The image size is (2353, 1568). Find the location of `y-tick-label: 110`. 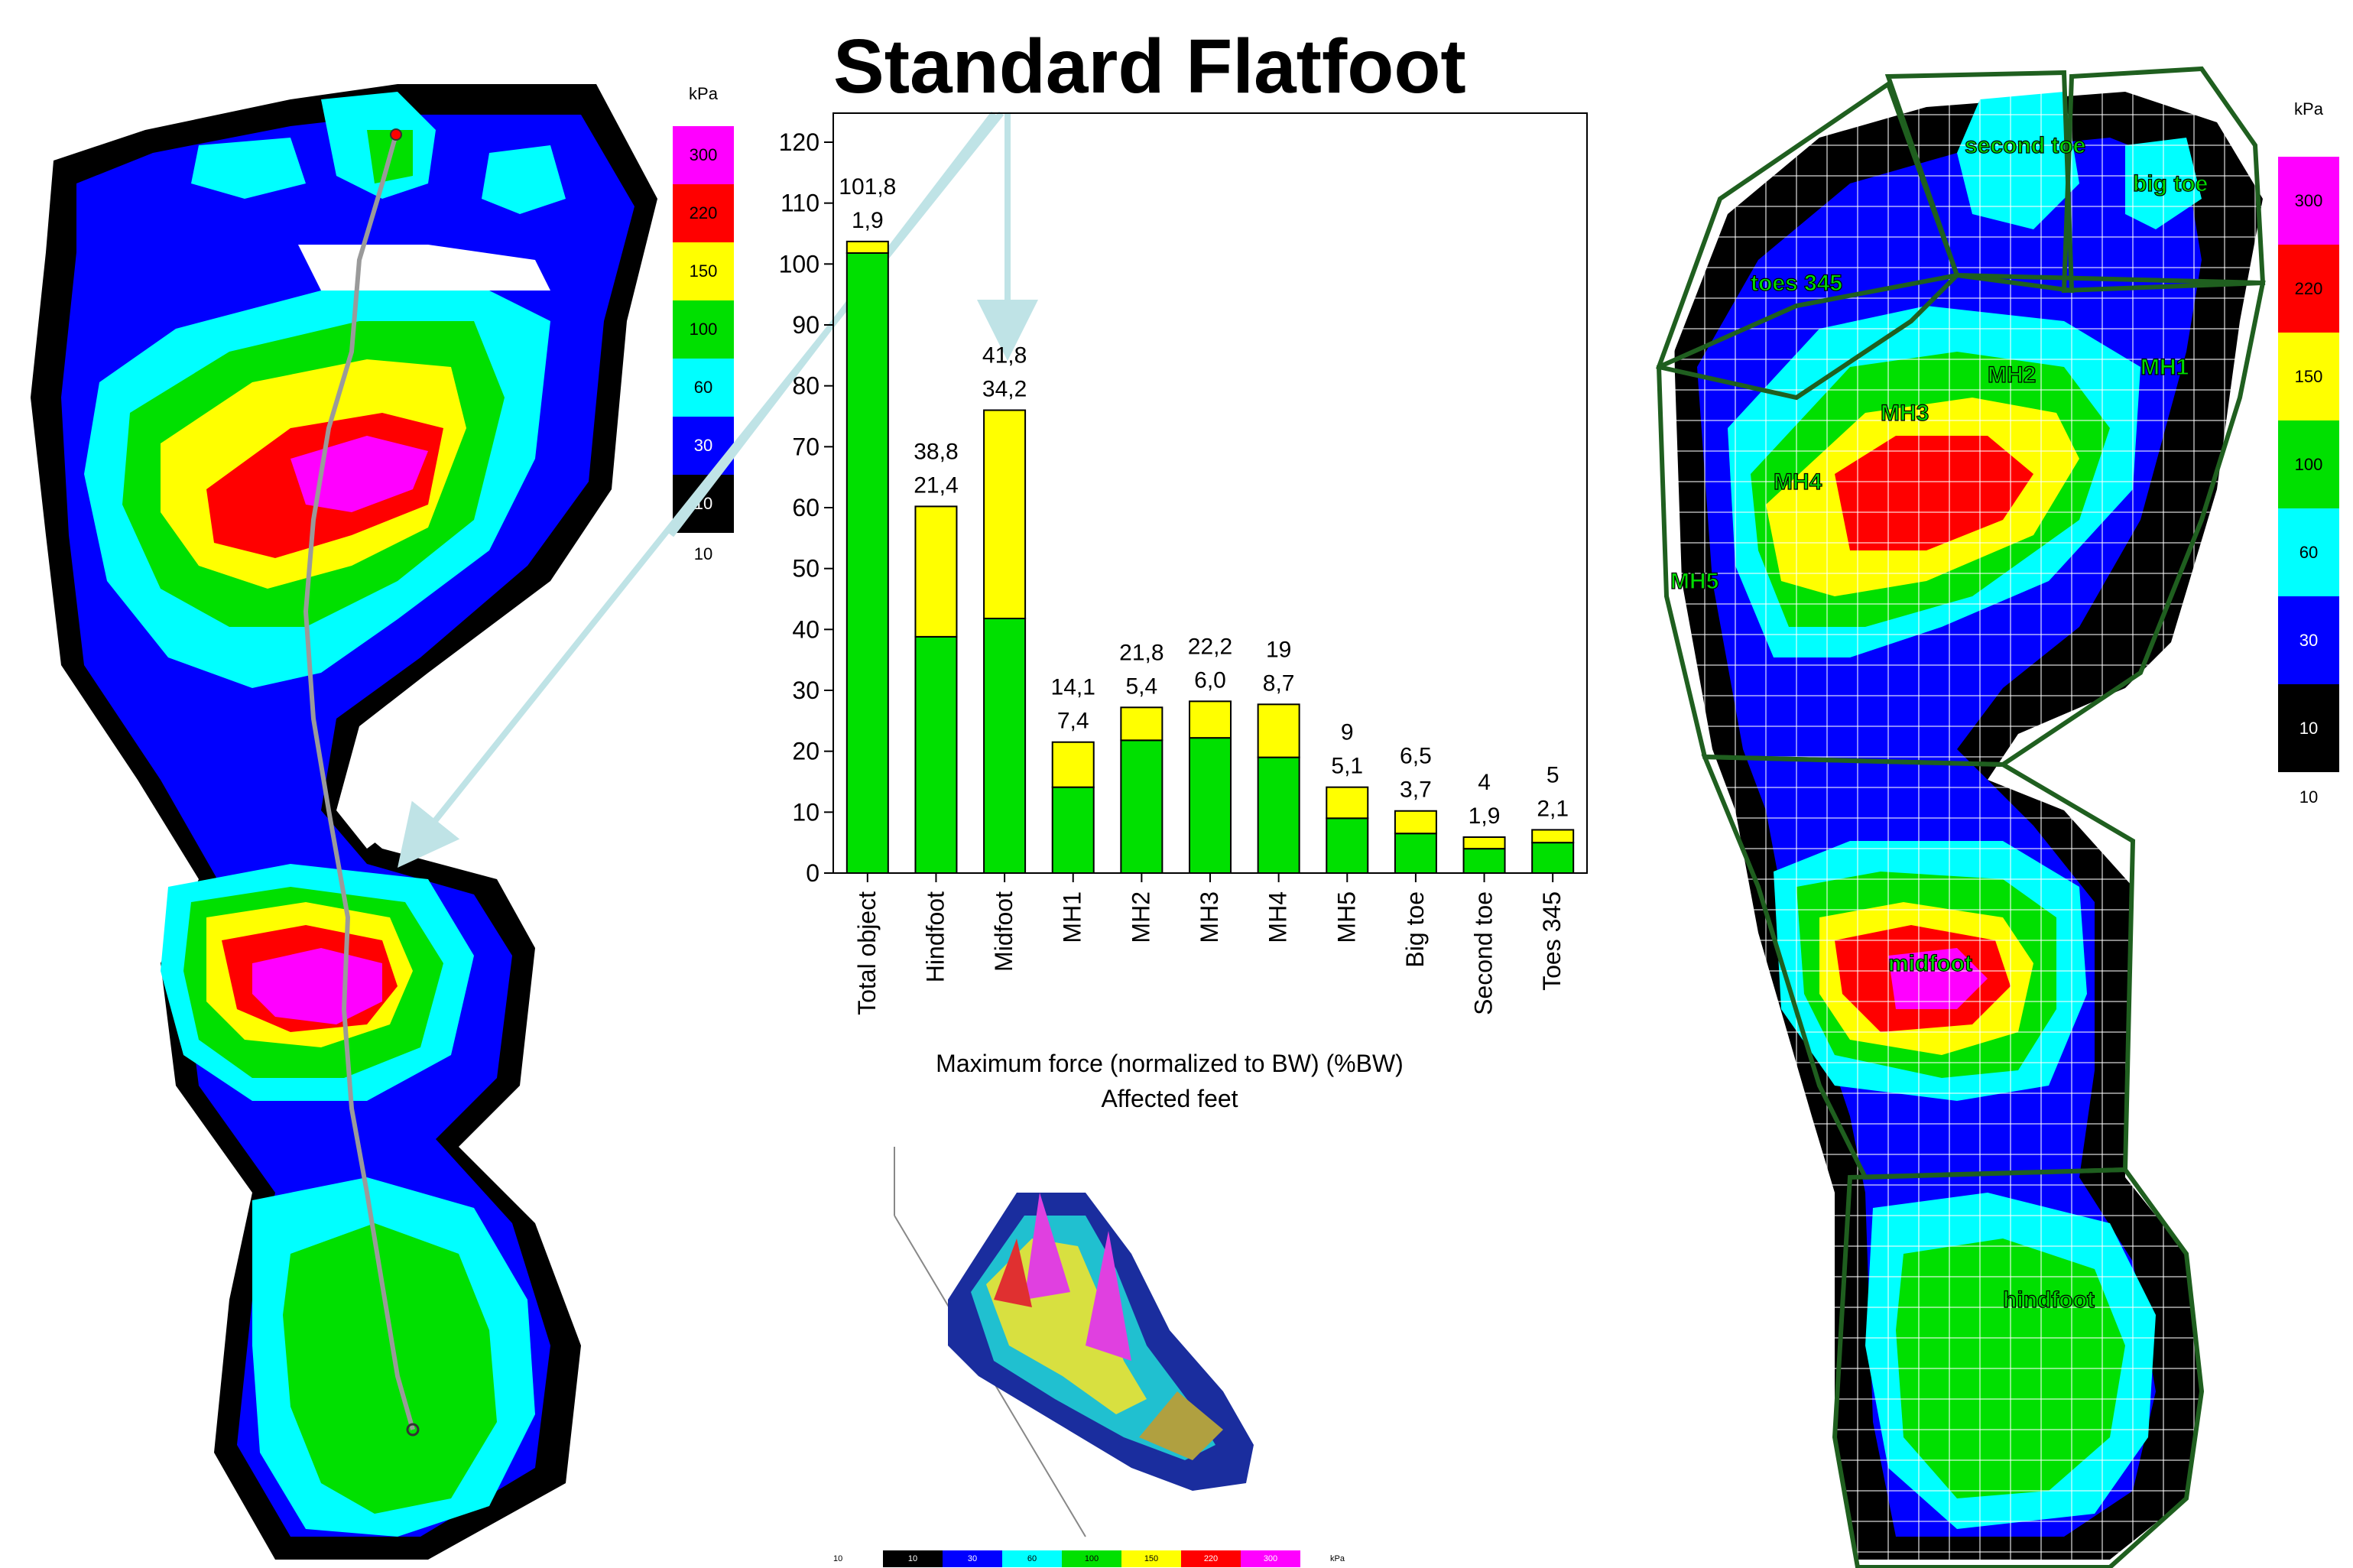

y-tick-label: 110 is located at coordinates (800, 203).